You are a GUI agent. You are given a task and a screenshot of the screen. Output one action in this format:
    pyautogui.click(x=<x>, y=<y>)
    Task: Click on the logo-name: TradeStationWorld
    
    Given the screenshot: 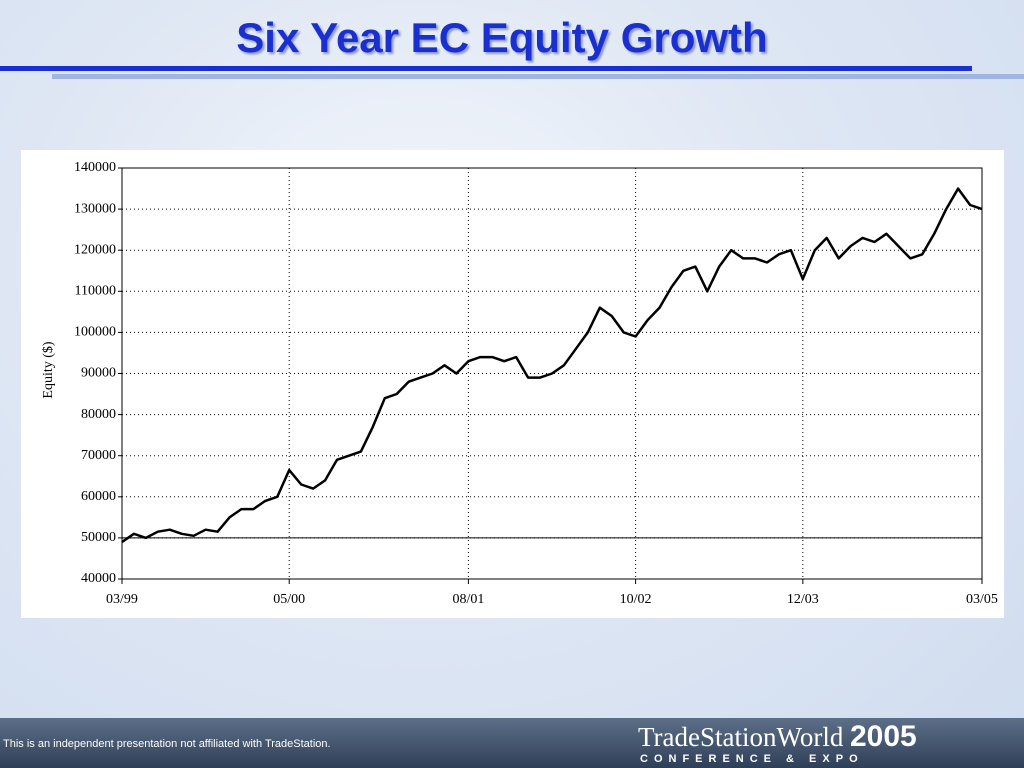 What is the action you would take?
    pyautogui.click(x=741, y=737)
    